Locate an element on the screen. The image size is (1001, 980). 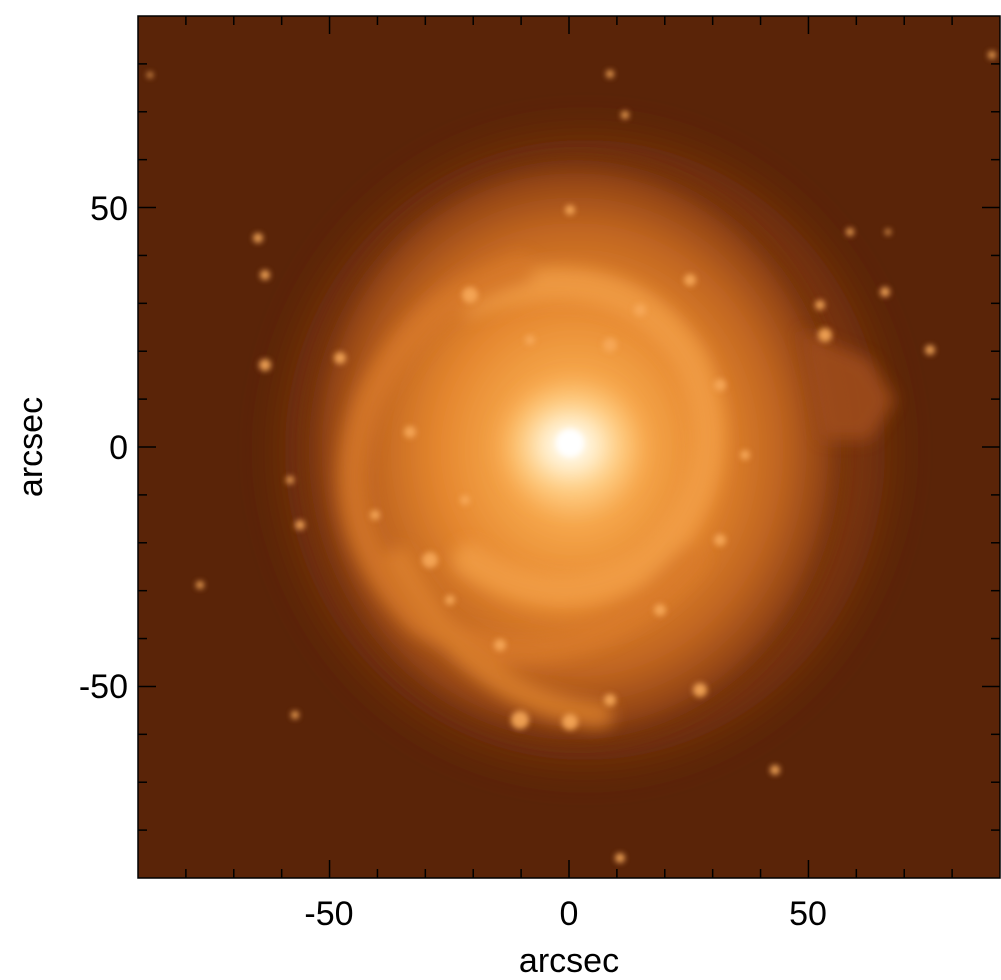
y-tick-label: -50 is located at coordinates (103, 687).